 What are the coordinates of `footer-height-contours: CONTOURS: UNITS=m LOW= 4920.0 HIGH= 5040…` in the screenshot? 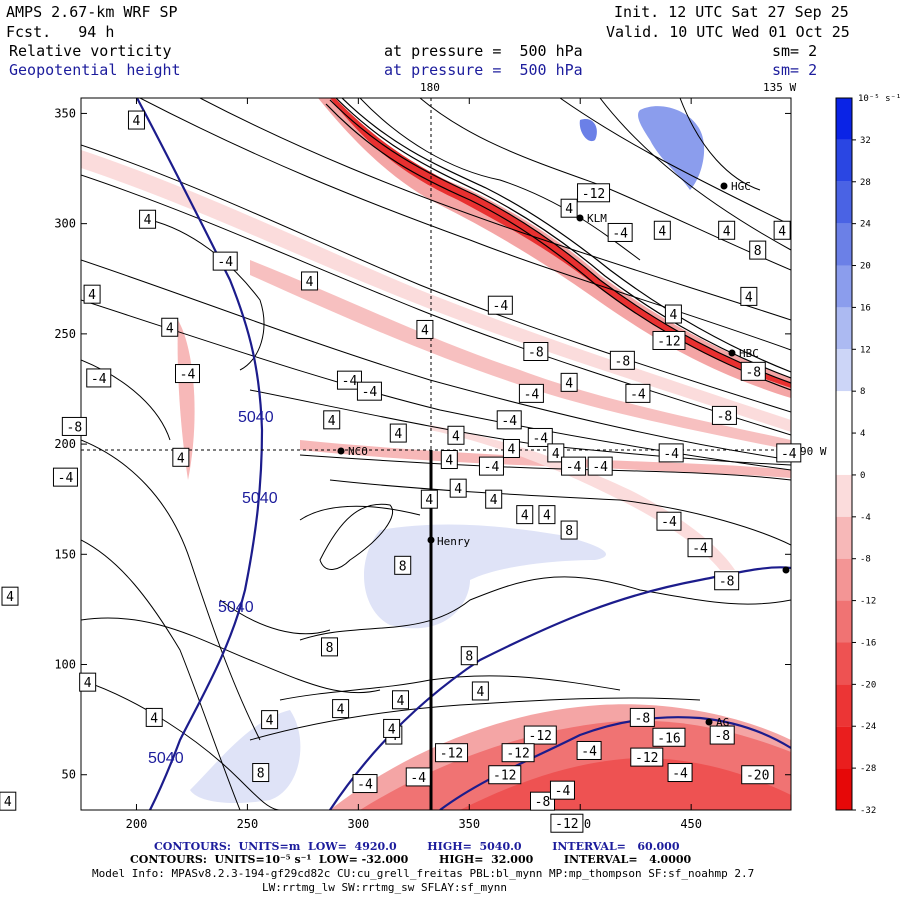 It's located at (417, 846).